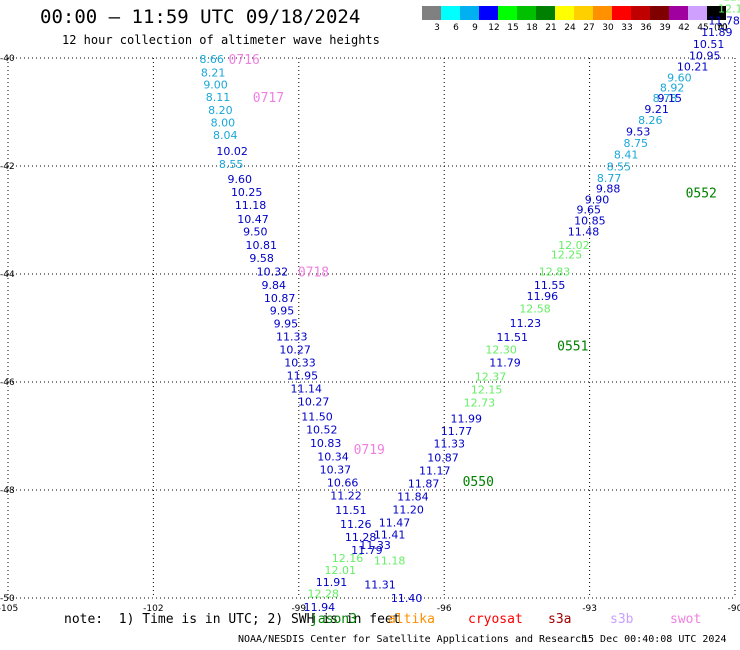  Describe the element at coordinates (153, 609) in the screenshot. I see `lon-label: -102` at that location.